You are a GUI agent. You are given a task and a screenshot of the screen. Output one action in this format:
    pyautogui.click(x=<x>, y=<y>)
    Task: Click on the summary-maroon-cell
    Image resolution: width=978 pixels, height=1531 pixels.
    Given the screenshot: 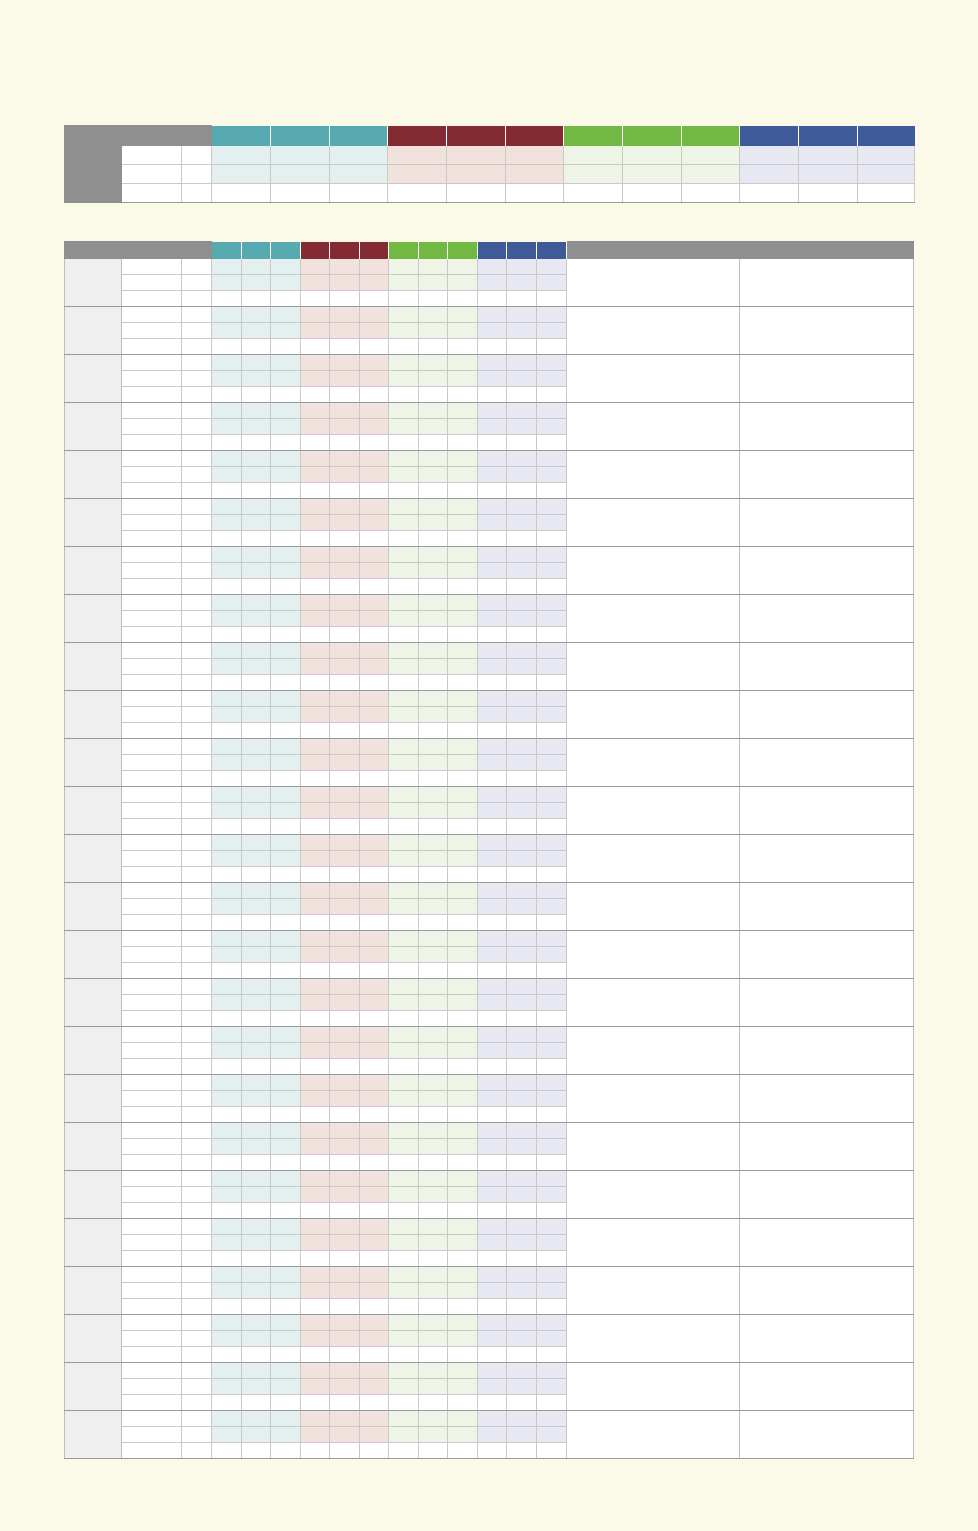 What is the action you would take?
    pyautogui.click(x=534, y=174)
    